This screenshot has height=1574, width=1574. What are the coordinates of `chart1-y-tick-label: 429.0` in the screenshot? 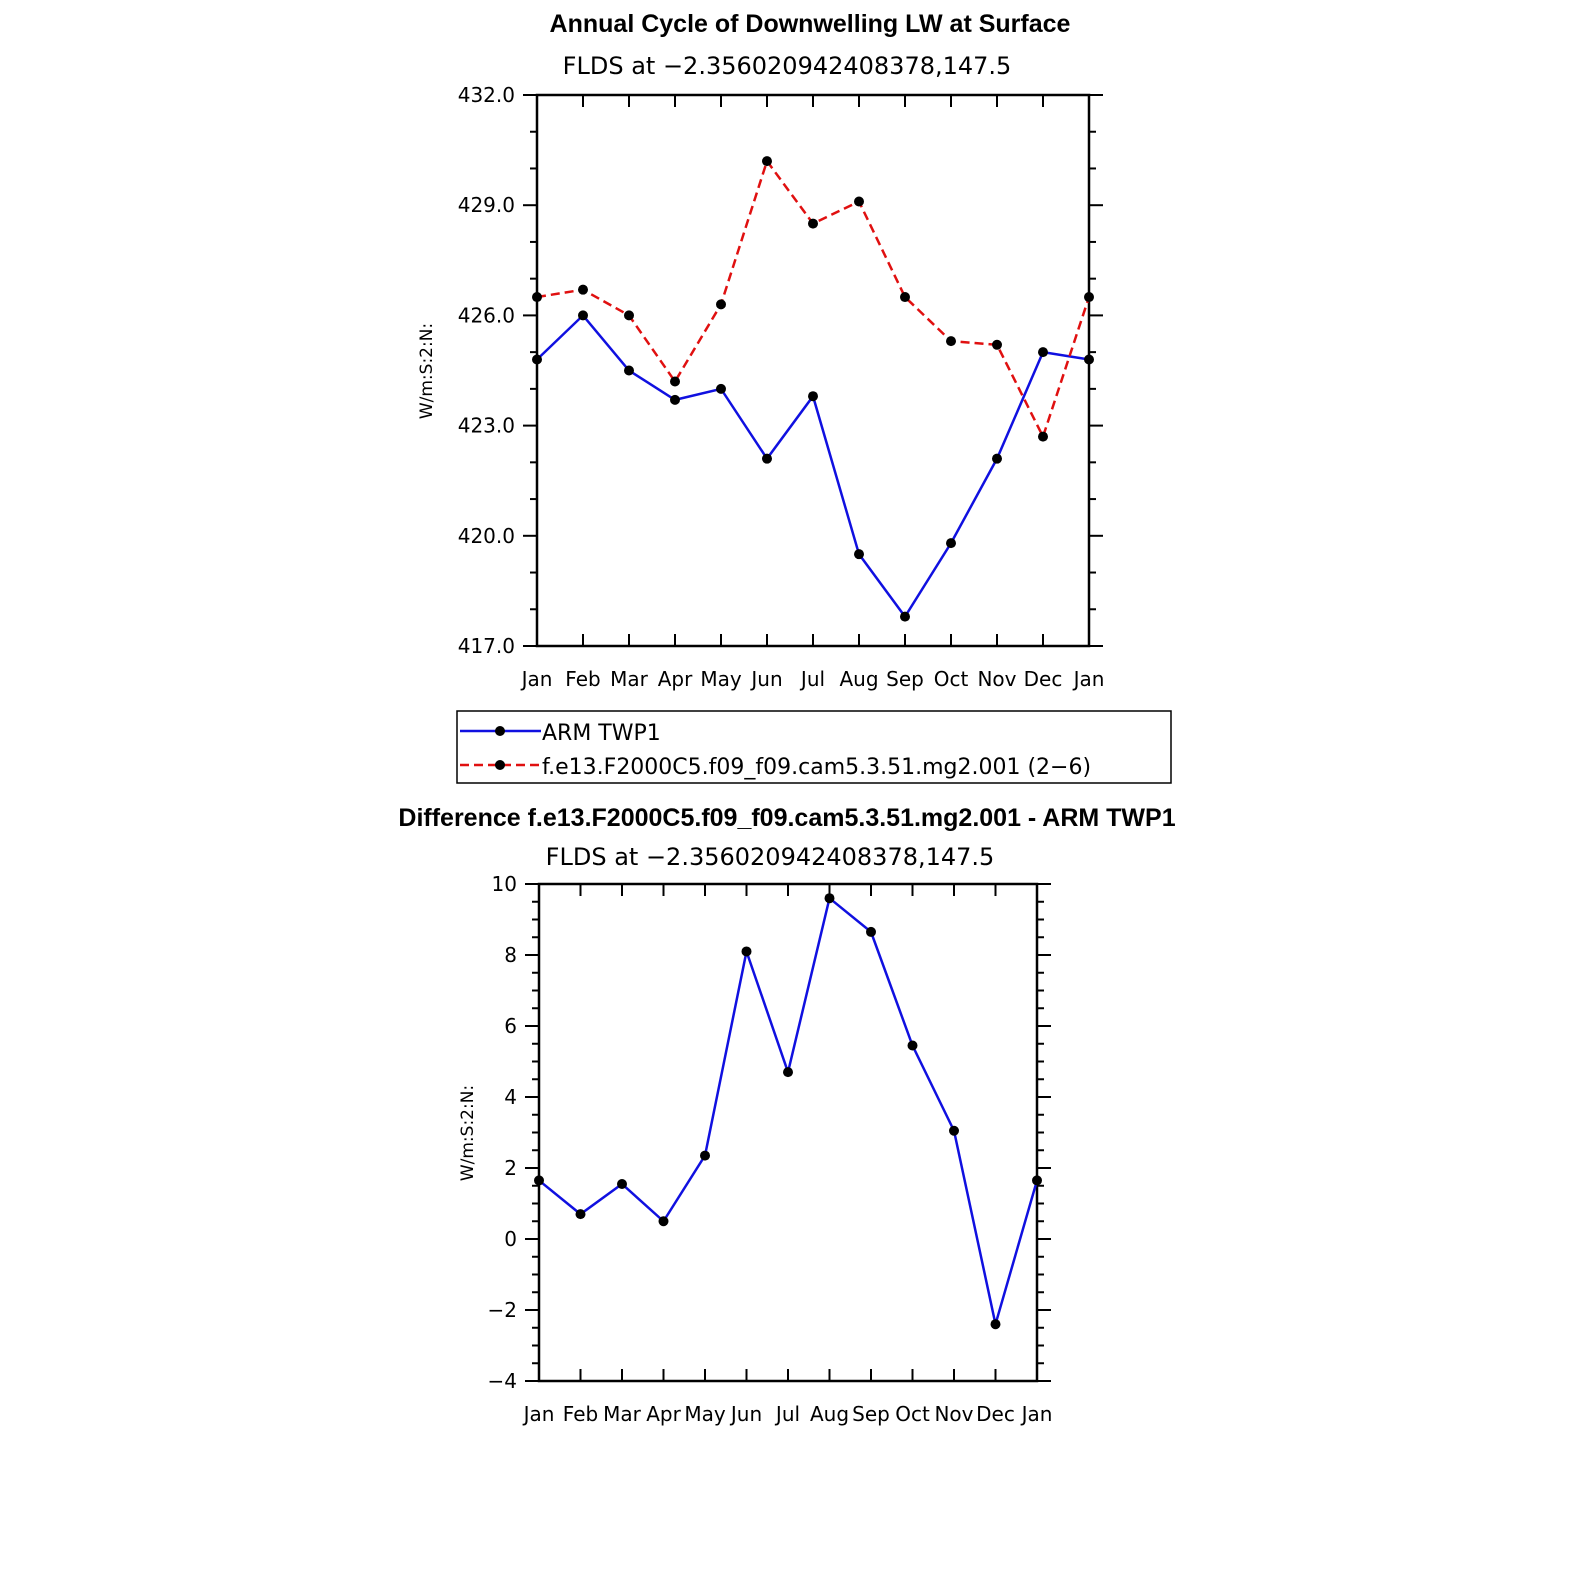 It's located at (486, 205).